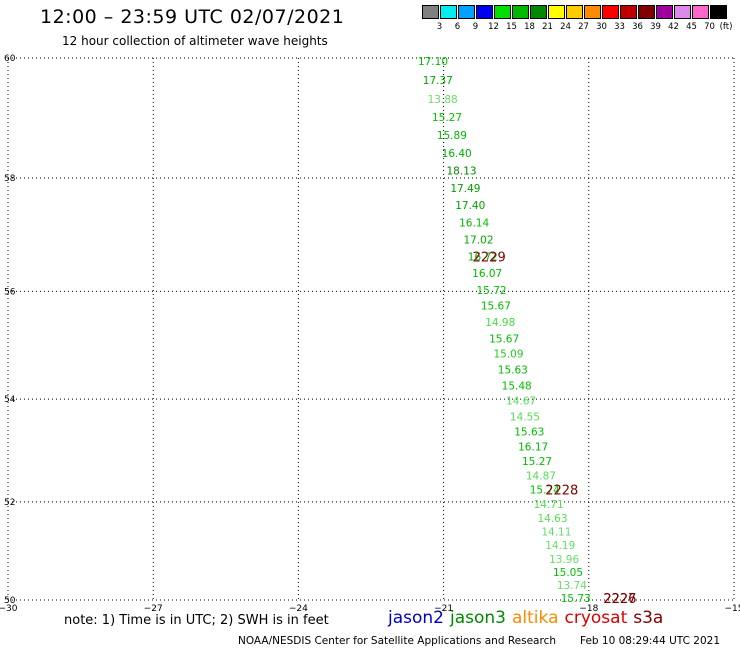  What do you see at coordinates (192, 17) in the screenshot?
I see `map-title: 12:00 – 23:59 UTC 02/07/2021` at bounding box center [192, 17].